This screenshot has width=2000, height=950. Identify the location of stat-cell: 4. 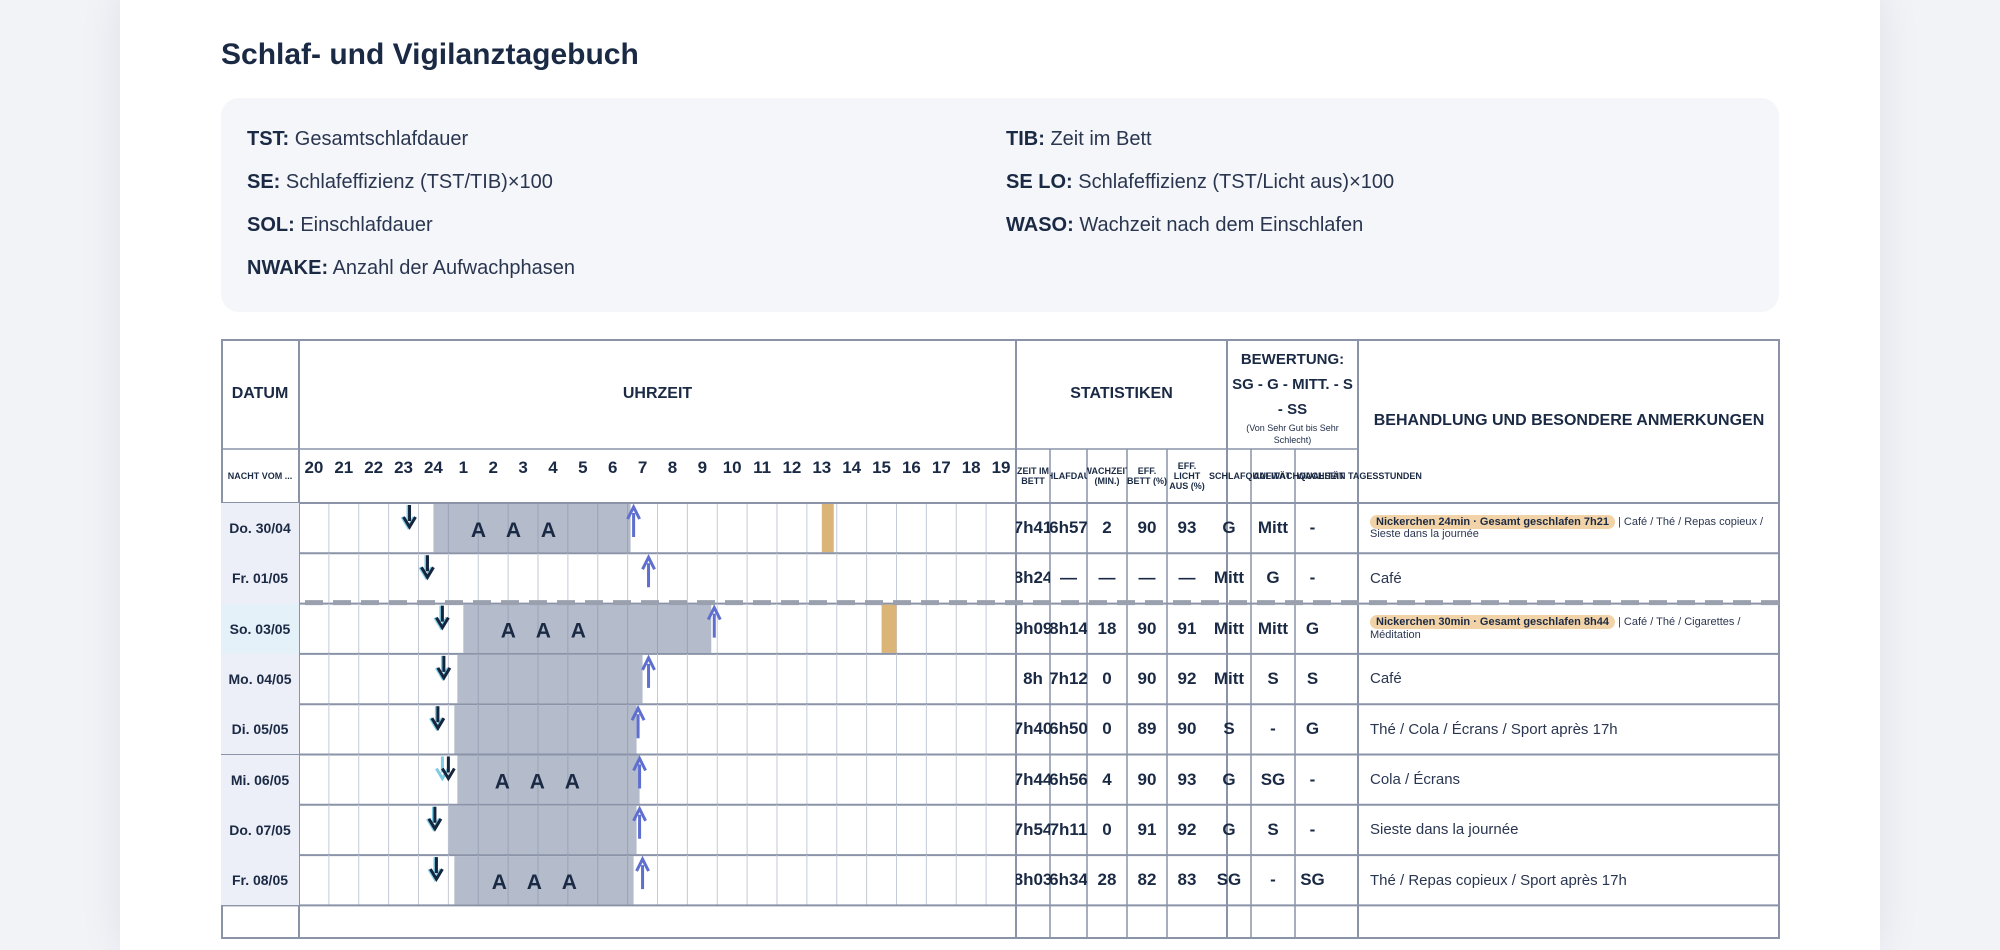
(1107, 779).